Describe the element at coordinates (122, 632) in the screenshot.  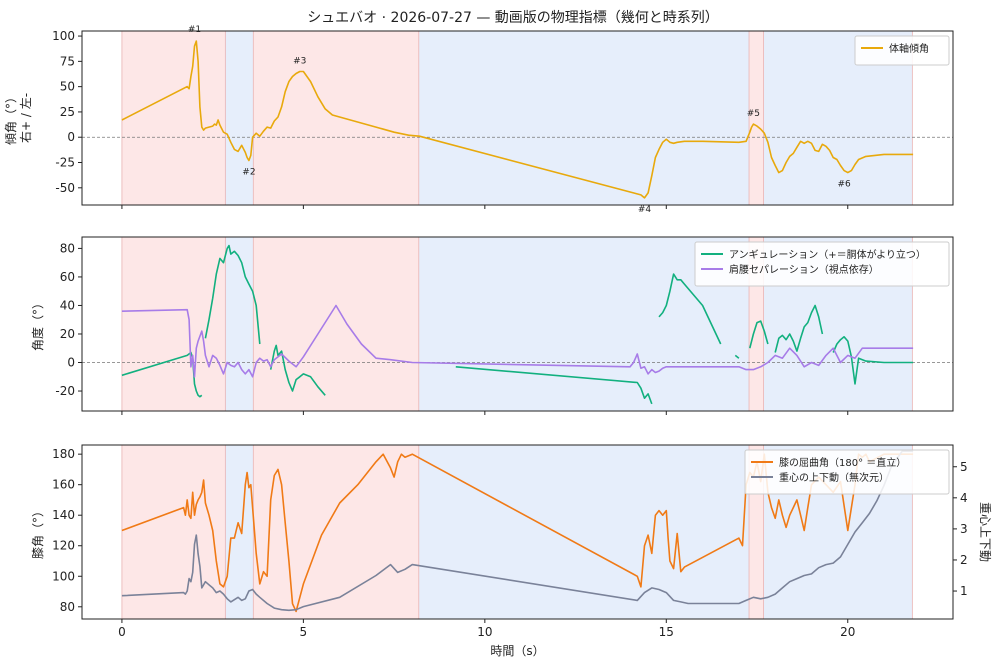
I see `x-tick-label-0: 0` at that location.